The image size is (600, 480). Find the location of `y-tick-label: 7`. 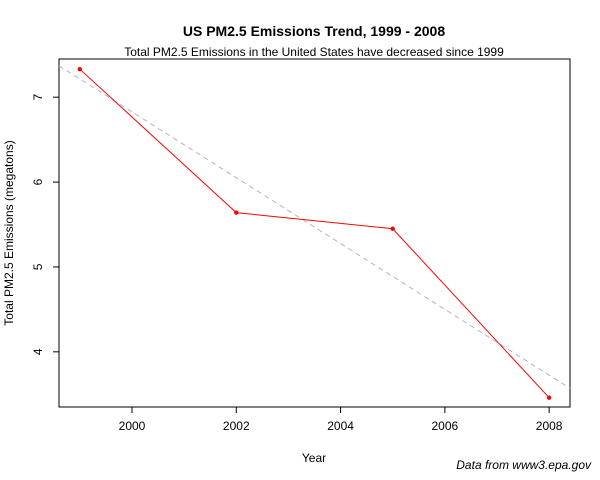

y-tick-label: 7 is located at coordinates (38, 97).